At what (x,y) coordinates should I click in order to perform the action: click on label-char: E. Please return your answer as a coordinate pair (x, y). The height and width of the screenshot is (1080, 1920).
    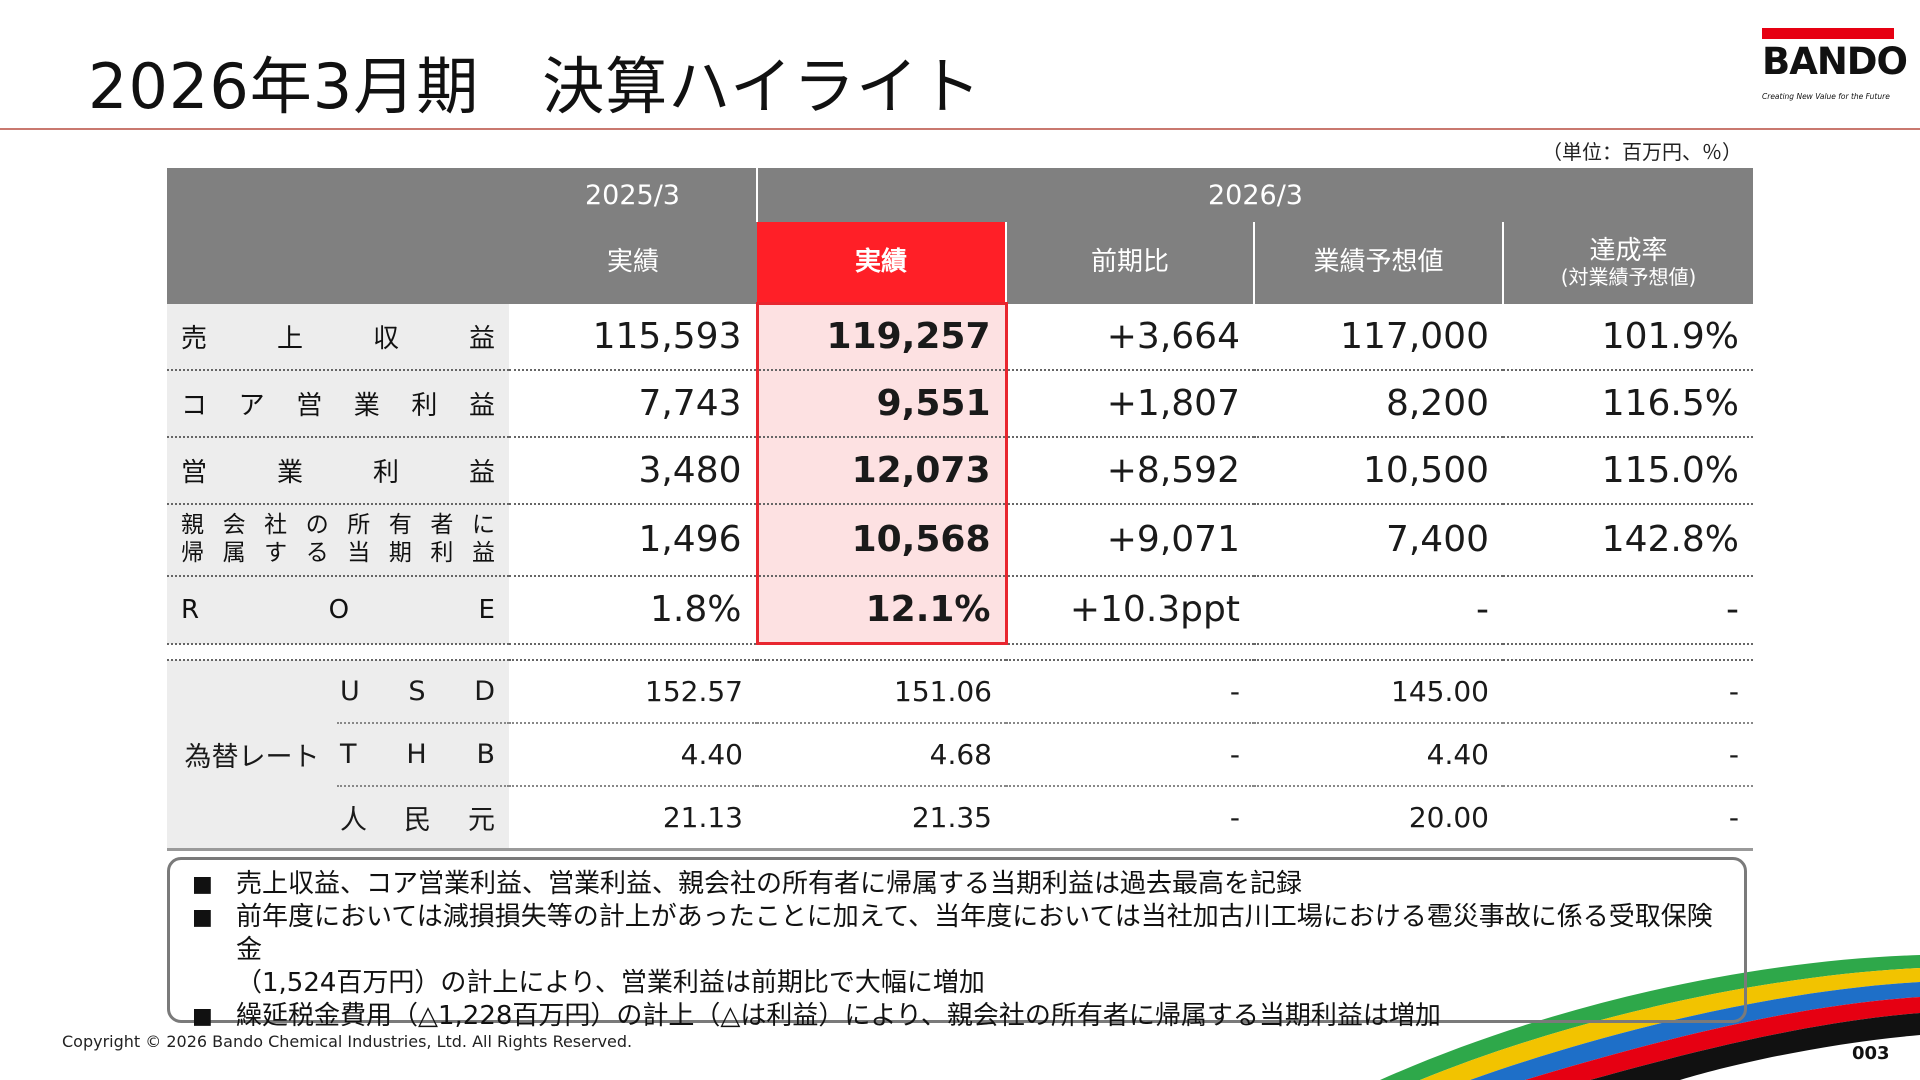
    Looking at the image, I should click on (486, 609).